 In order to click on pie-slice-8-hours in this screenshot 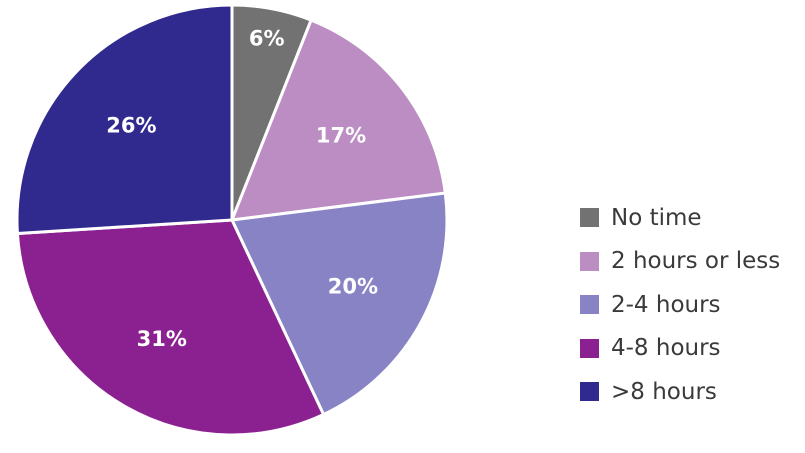, I will do `click(124, 119)`.